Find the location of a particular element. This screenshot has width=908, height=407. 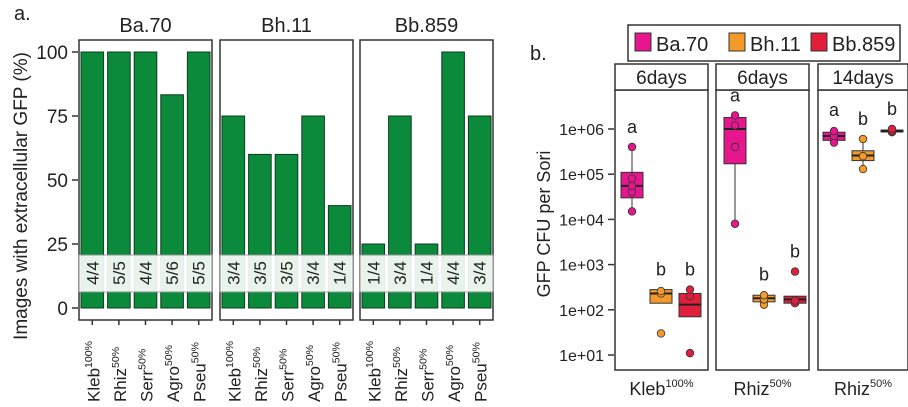

legend-label: Bb.859 is located at coordinates (863, 45).